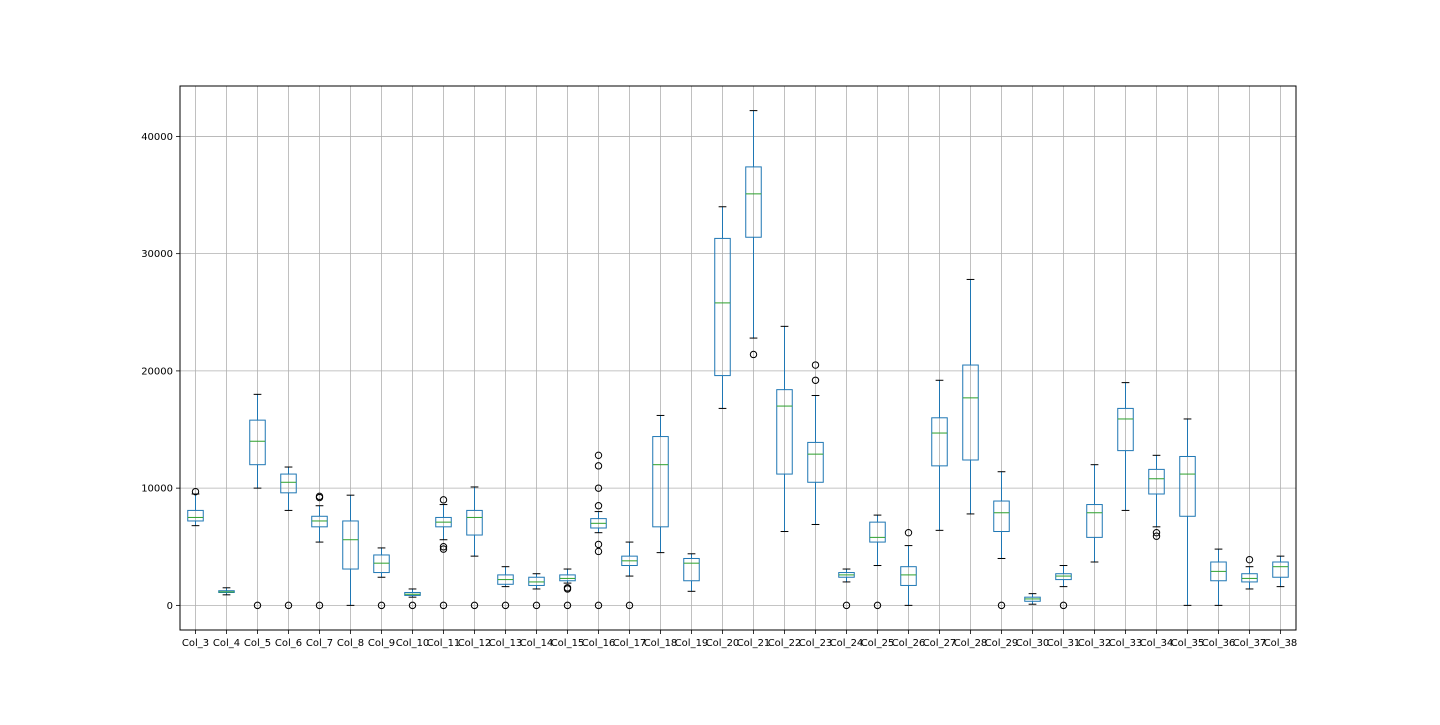 The image size is (1440, 725). What do you see at coordinates (319, 643) in the screenshot?
I see `x-tick-label: Col_7` at bounding box center [319, 643].